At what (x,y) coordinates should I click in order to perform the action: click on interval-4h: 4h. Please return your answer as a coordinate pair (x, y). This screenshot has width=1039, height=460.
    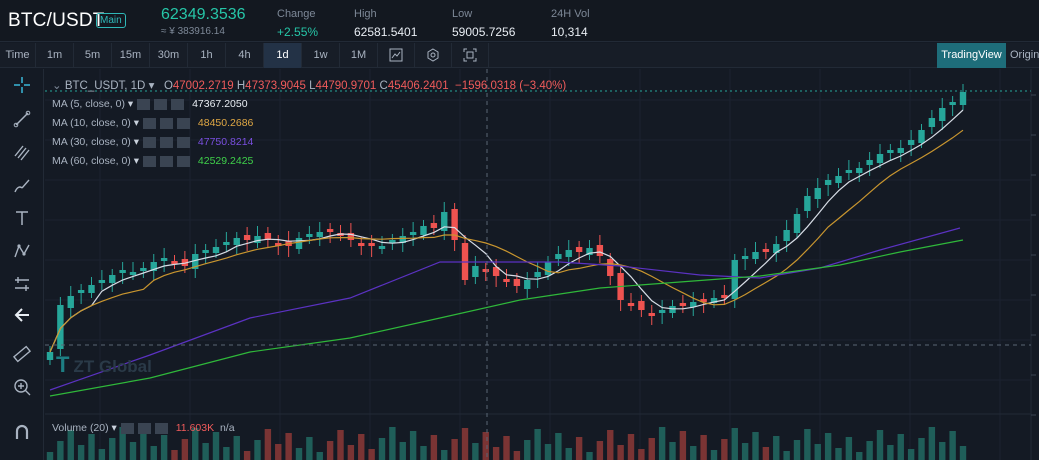
    Looking at the image, I should click on (245, 55).